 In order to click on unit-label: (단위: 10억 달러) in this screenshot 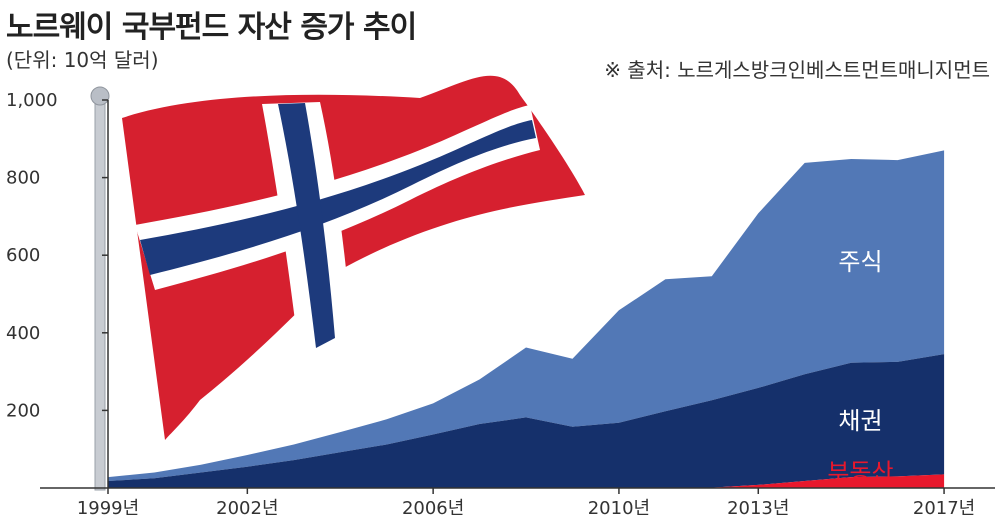, I will do `click(82, 60)`.